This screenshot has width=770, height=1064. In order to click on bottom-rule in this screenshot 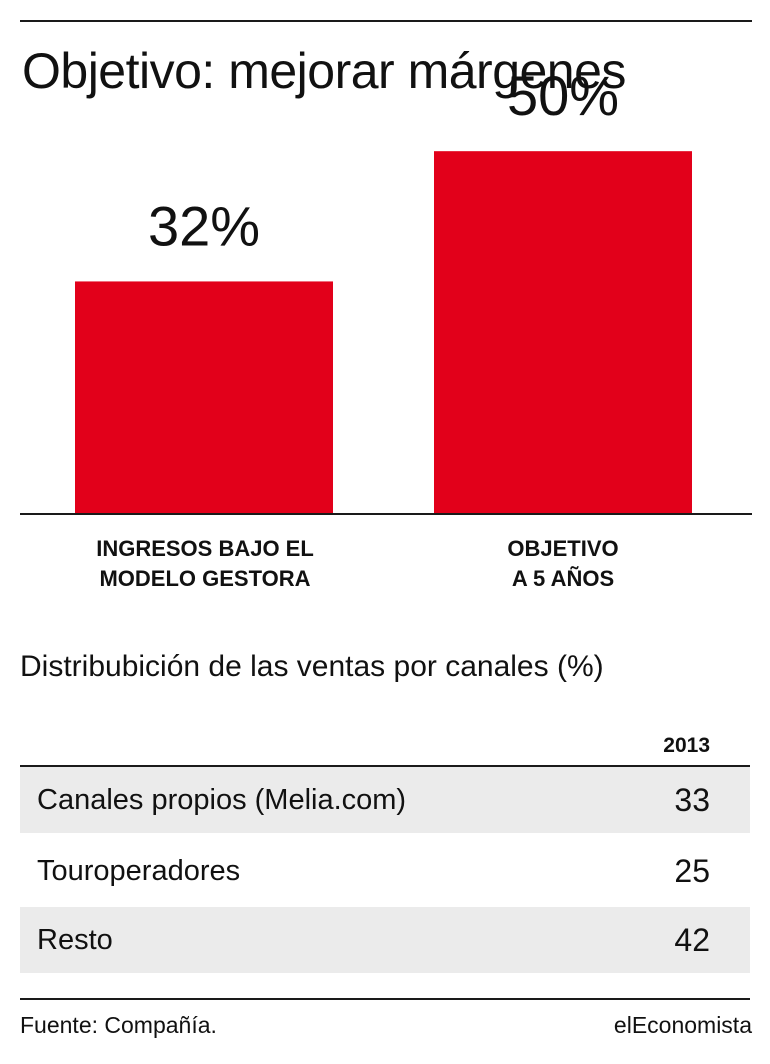, I will do `click(385, 999)`.